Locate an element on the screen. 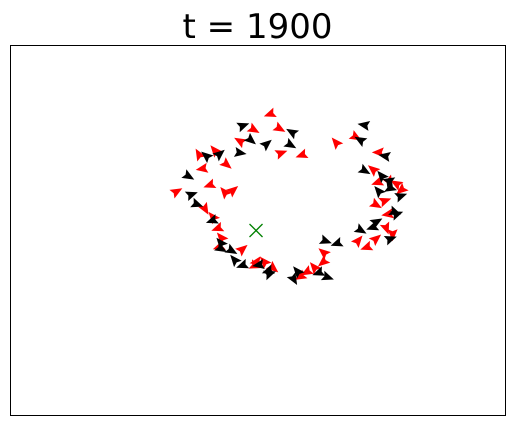 This screenshot has width=515, height=426. target-x-marker is located at coordinates (256, 230).